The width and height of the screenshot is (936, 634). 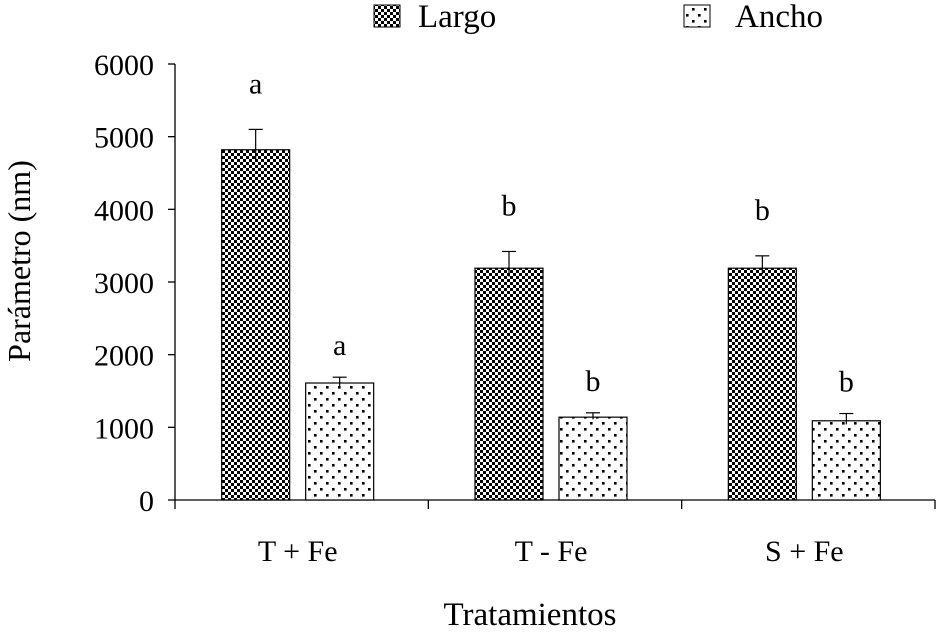 I want to click on y-tick-label: 3000, so click(x=124, y=283).